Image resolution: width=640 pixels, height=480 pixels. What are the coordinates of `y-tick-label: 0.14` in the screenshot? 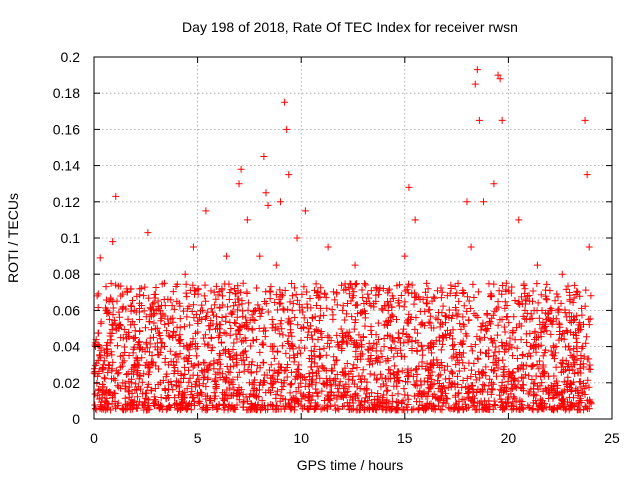 It's located at (66, 166).